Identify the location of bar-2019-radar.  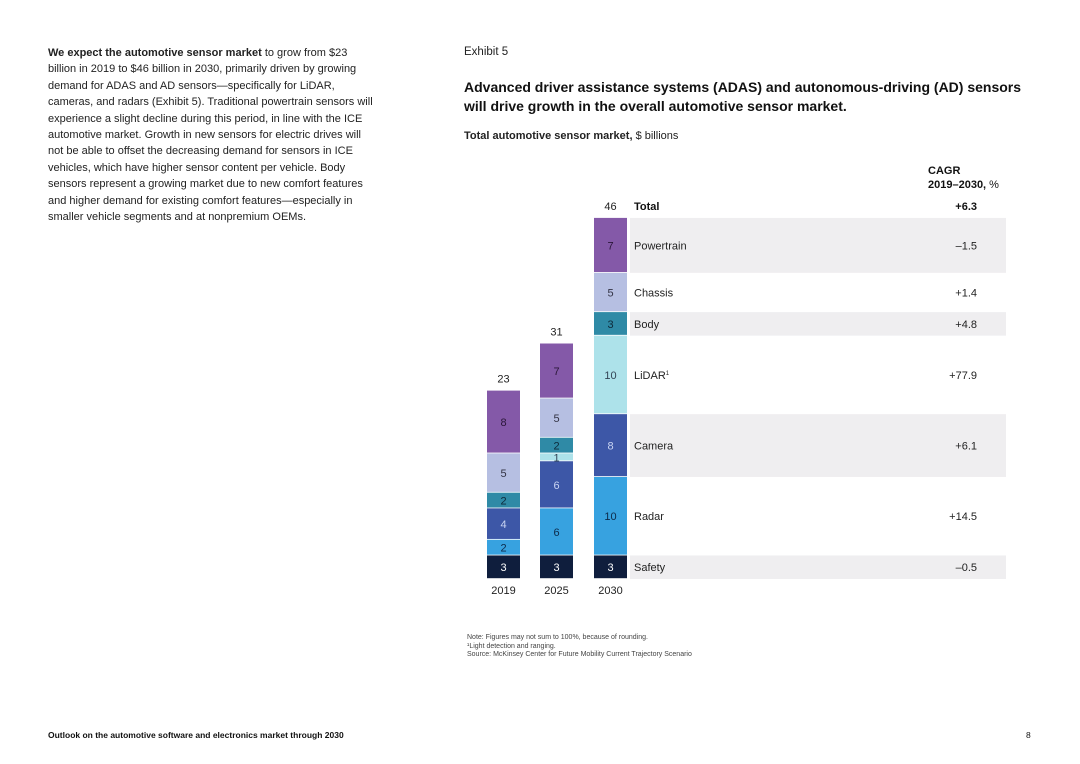
(503, 547).